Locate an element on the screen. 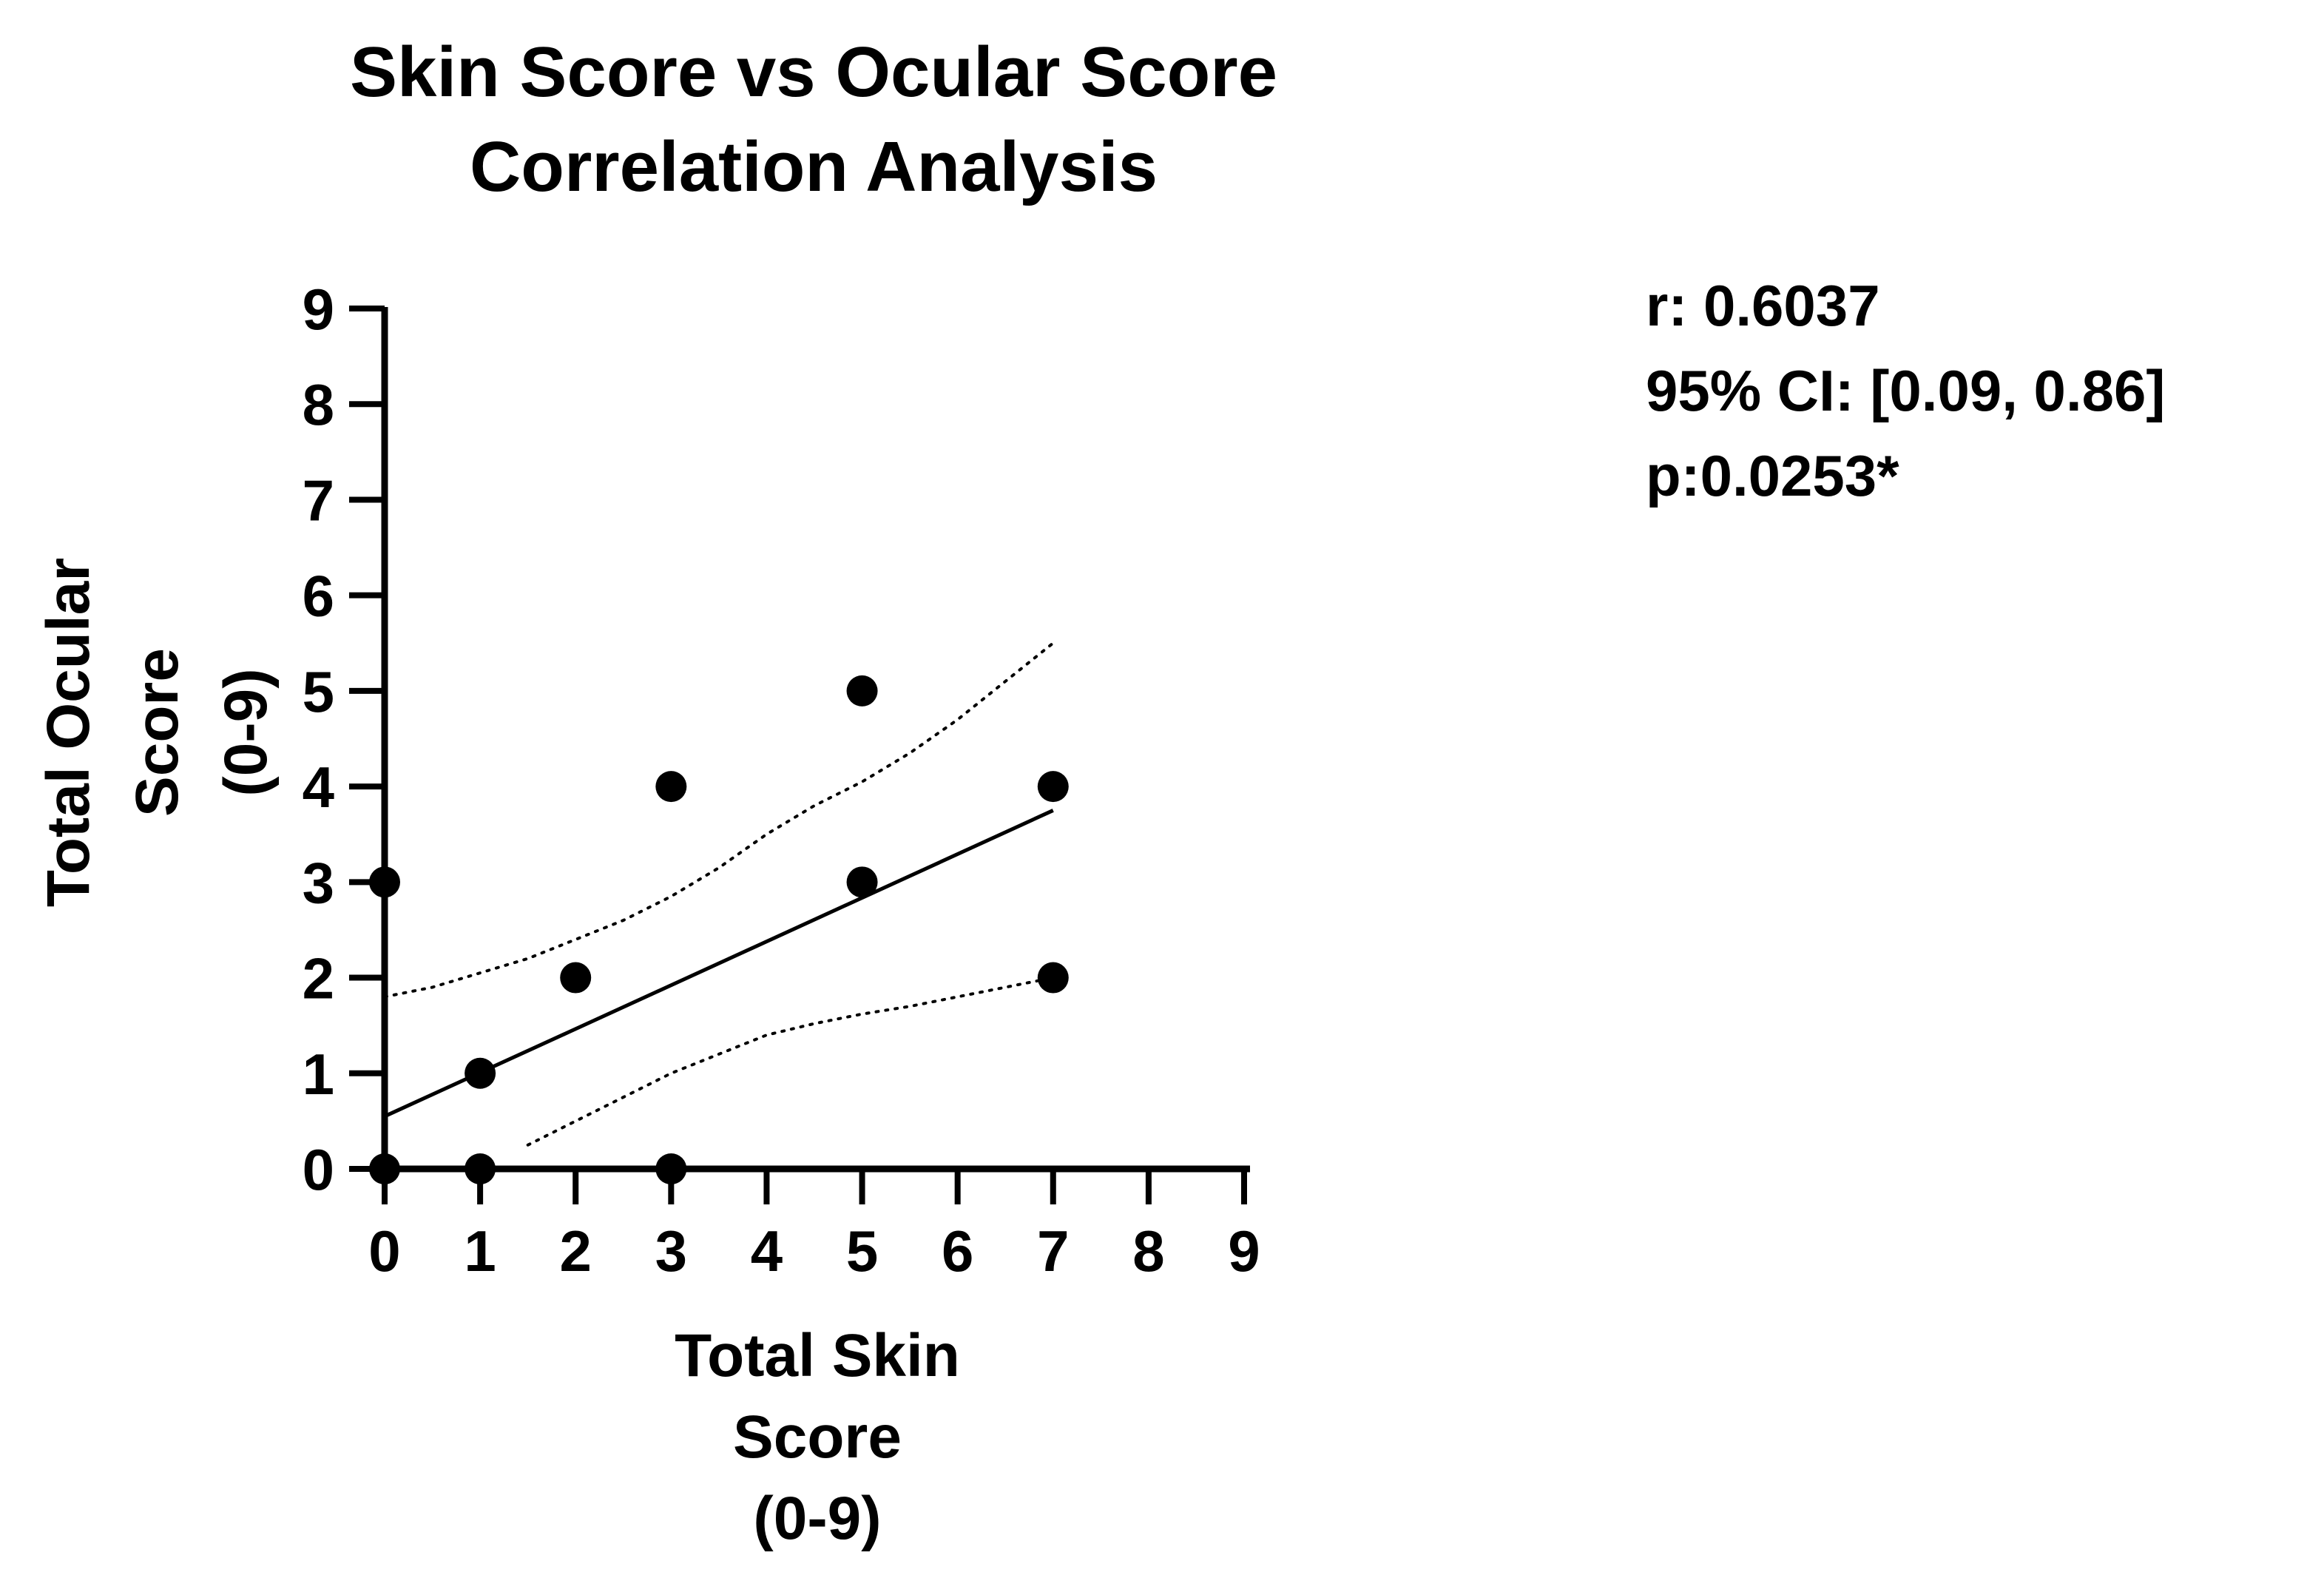 The width and height of the screenshot is (2324, 1578). confidence-band-upper is located at coordinates (719, 820).